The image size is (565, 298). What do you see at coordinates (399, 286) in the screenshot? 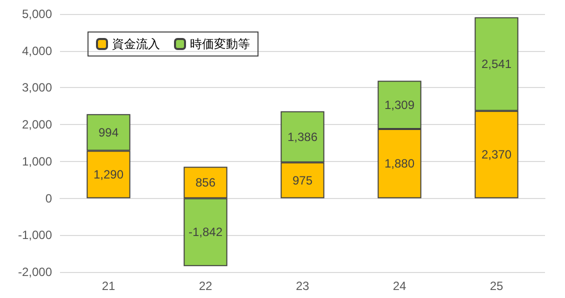
I see `x-tick-label: 24` at bounding box center [399, 286].